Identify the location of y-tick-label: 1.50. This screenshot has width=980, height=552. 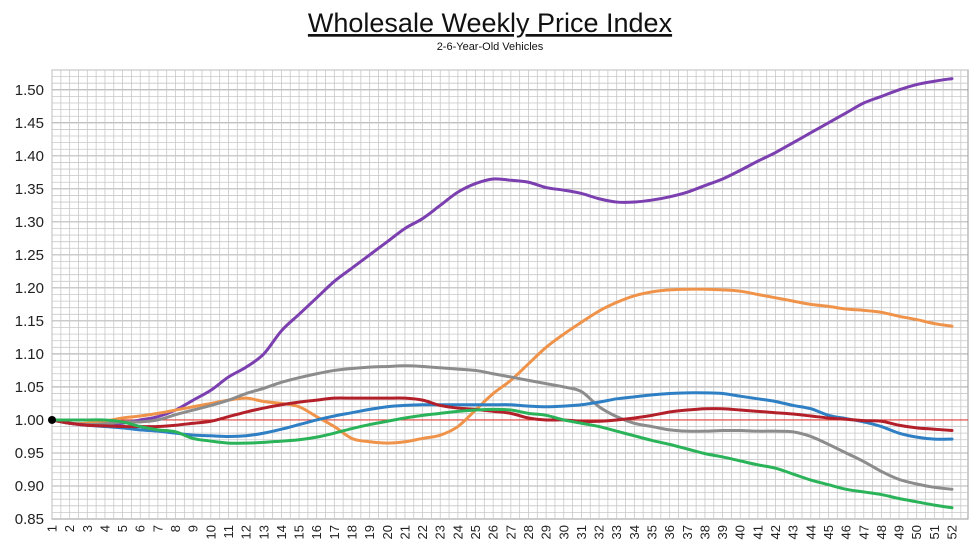
(29, 90).